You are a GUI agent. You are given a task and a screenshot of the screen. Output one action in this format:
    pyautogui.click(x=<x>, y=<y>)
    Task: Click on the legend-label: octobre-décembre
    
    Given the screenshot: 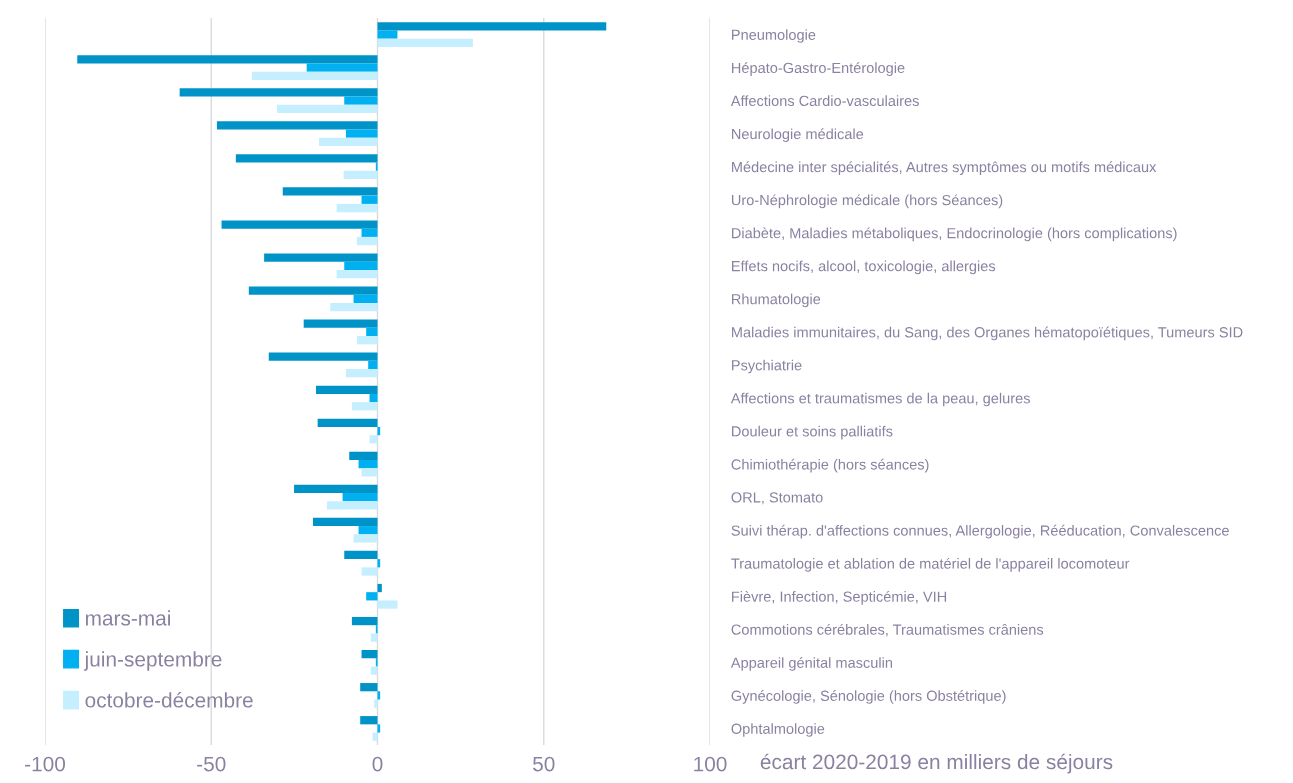 What is the action you would take?
    pyautogui.click(x=169, y=700)
    